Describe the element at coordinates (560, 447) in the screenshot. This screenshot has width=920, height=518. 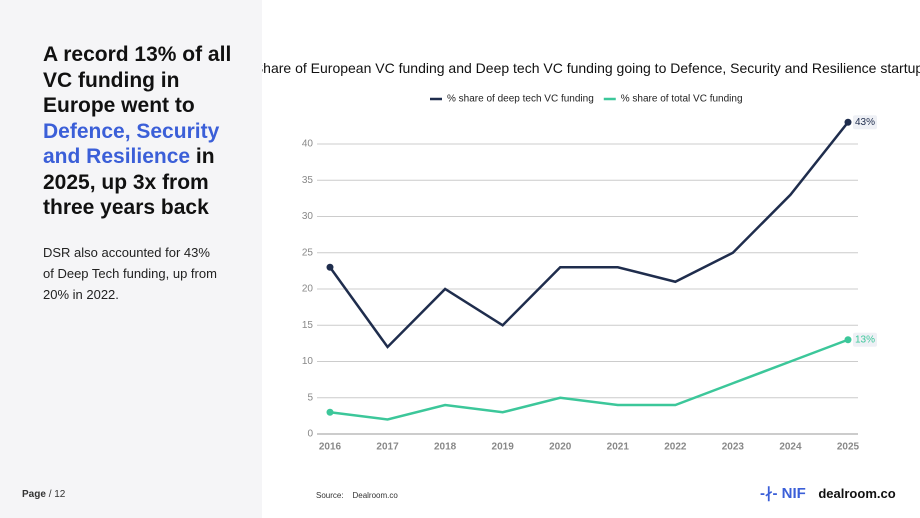
I see `x-tick-label: 2020` at that location.